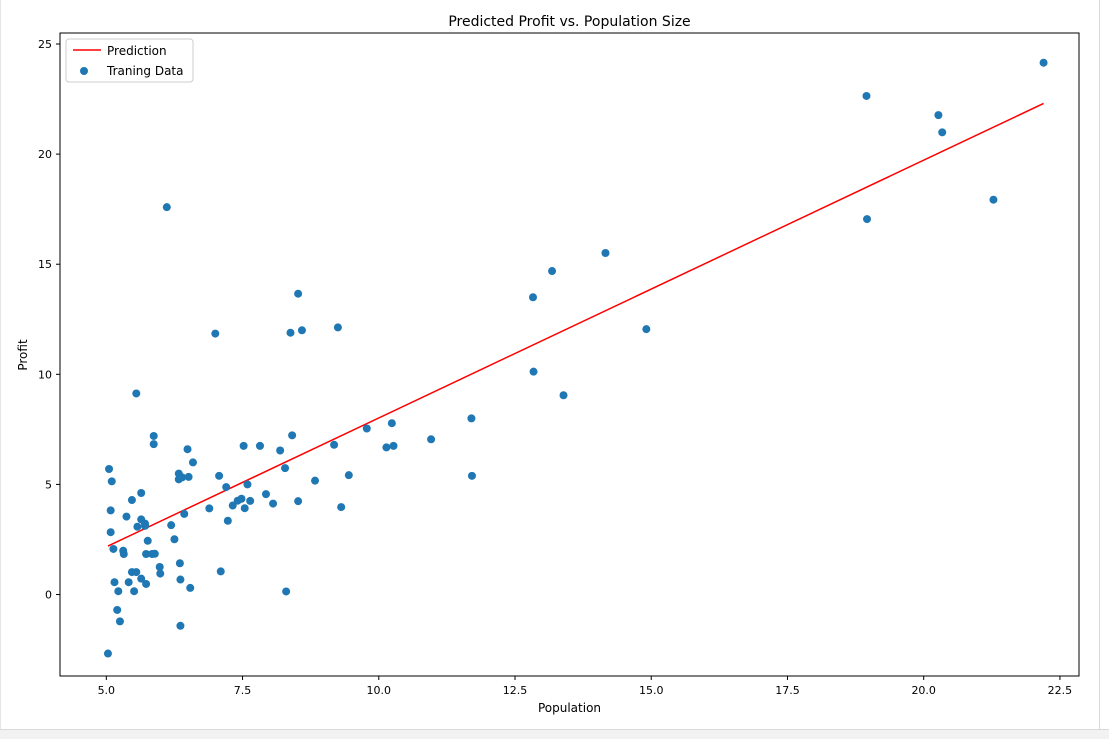 The height and width of the screenshot is (739, 1109). Describe the element at coordinates (107, 690) in the screenshot. I see `x-tick-label: 5.0` at that location.